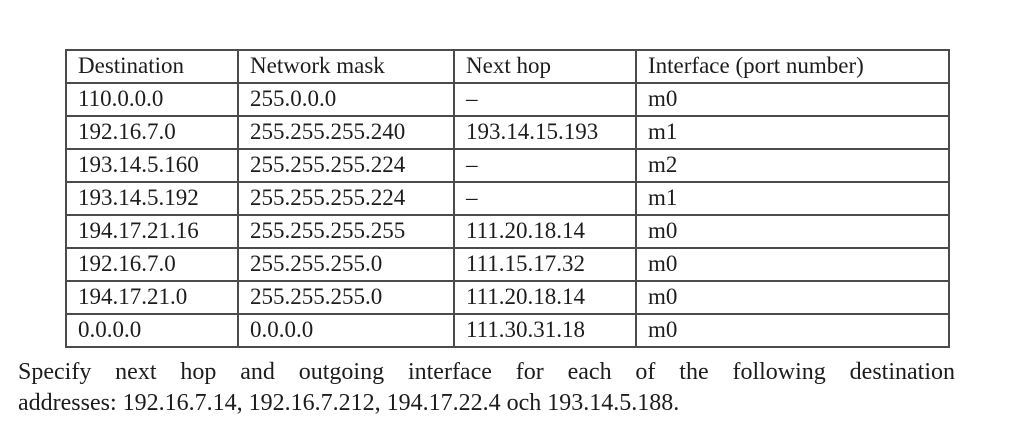  I want to click on col-header-destination: Destination, so click(152, 66).